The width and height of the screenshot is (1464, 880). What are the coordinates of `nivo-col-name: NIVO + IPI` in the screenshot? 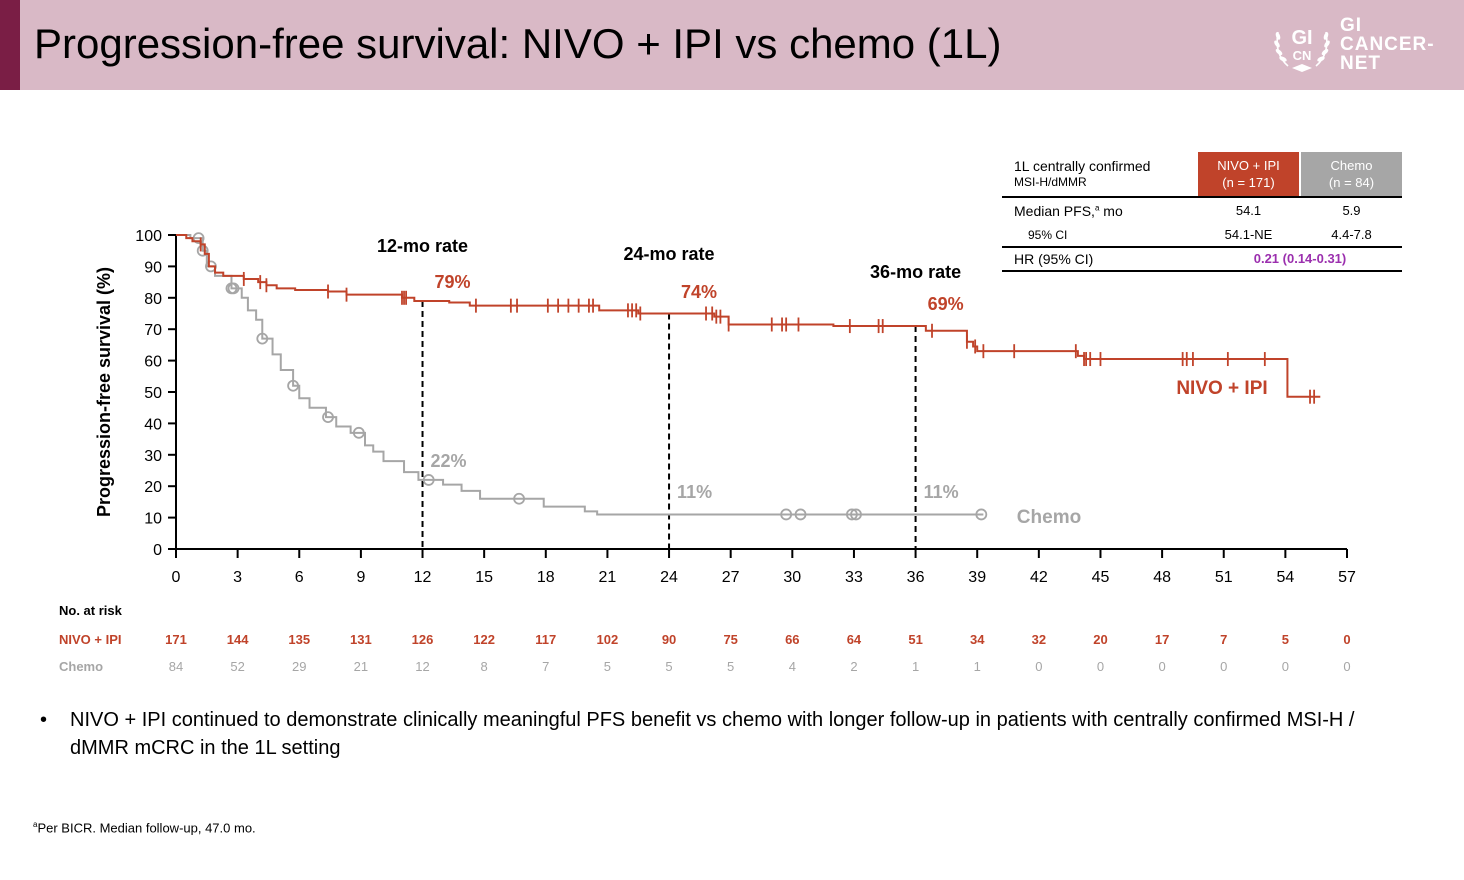 It's located at (1248, 165).